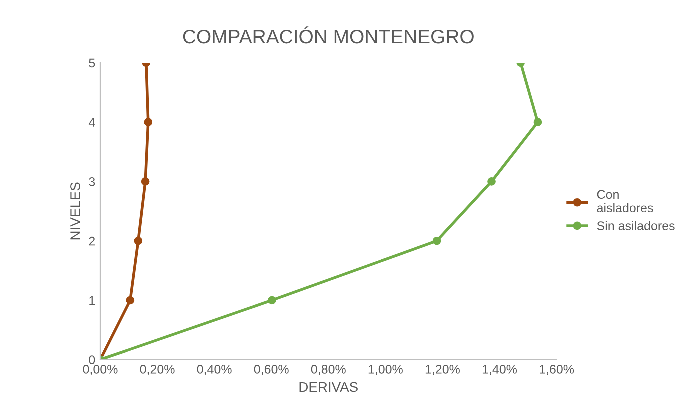 This screenshot has height=417, width=679. I want to click on y-tick-label: 1, so click(93, 301).